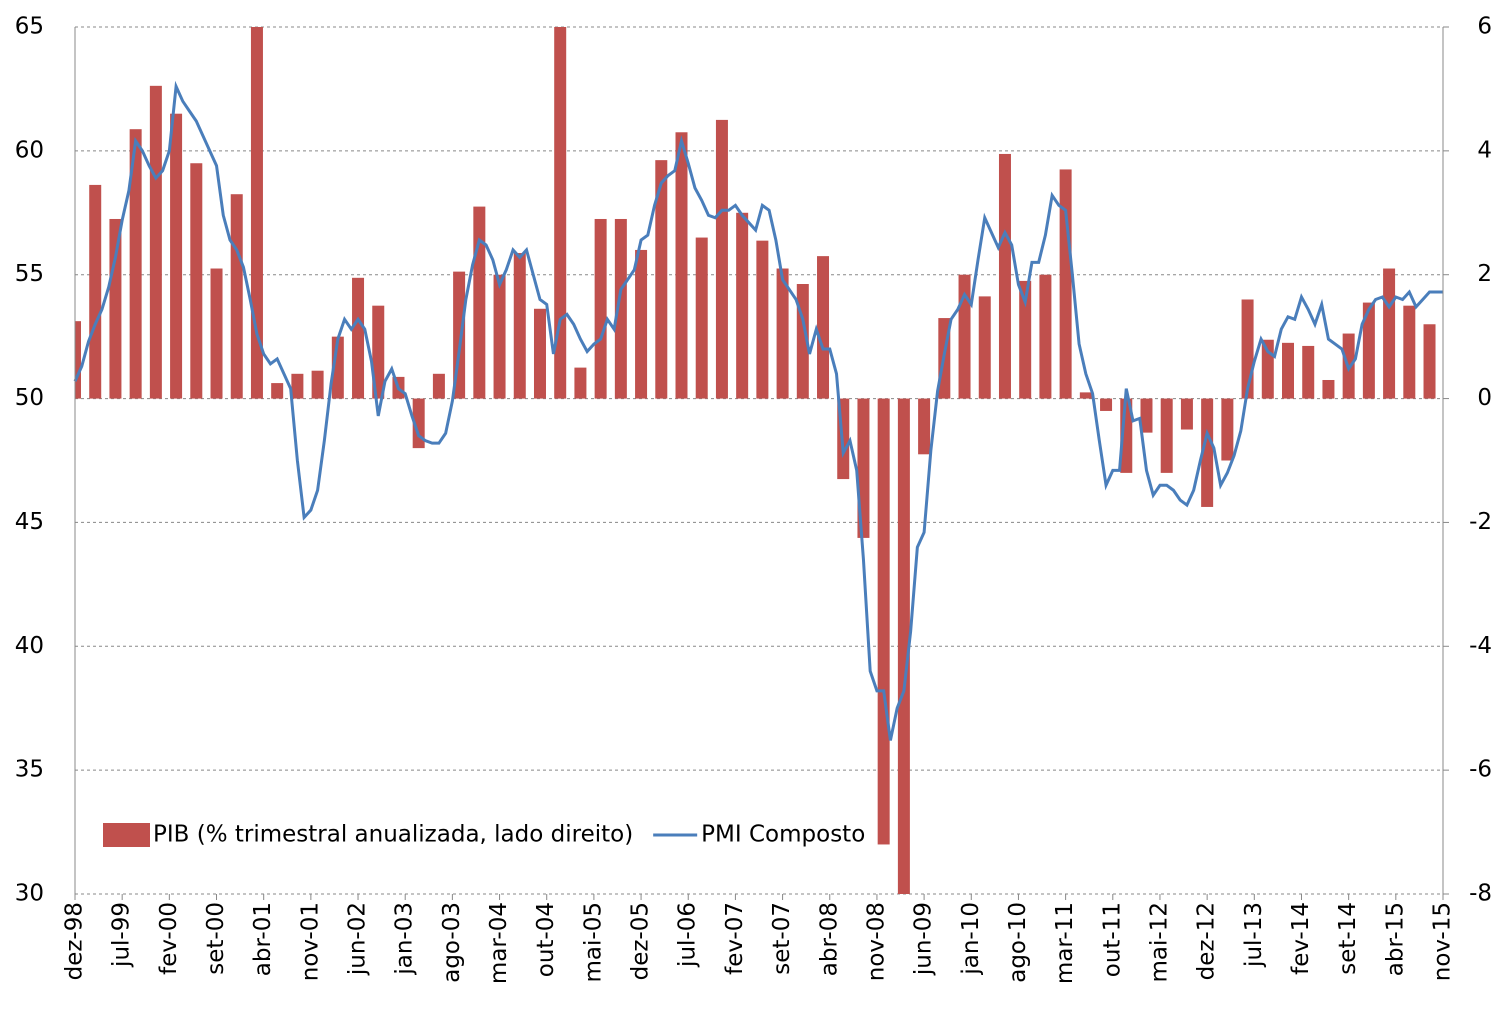 The height and width of the screenshot is (1010, 1500). Describe the element at coordinates (1484, 150) in the screenshot. I see `y2-tick-label: 4` at that location.